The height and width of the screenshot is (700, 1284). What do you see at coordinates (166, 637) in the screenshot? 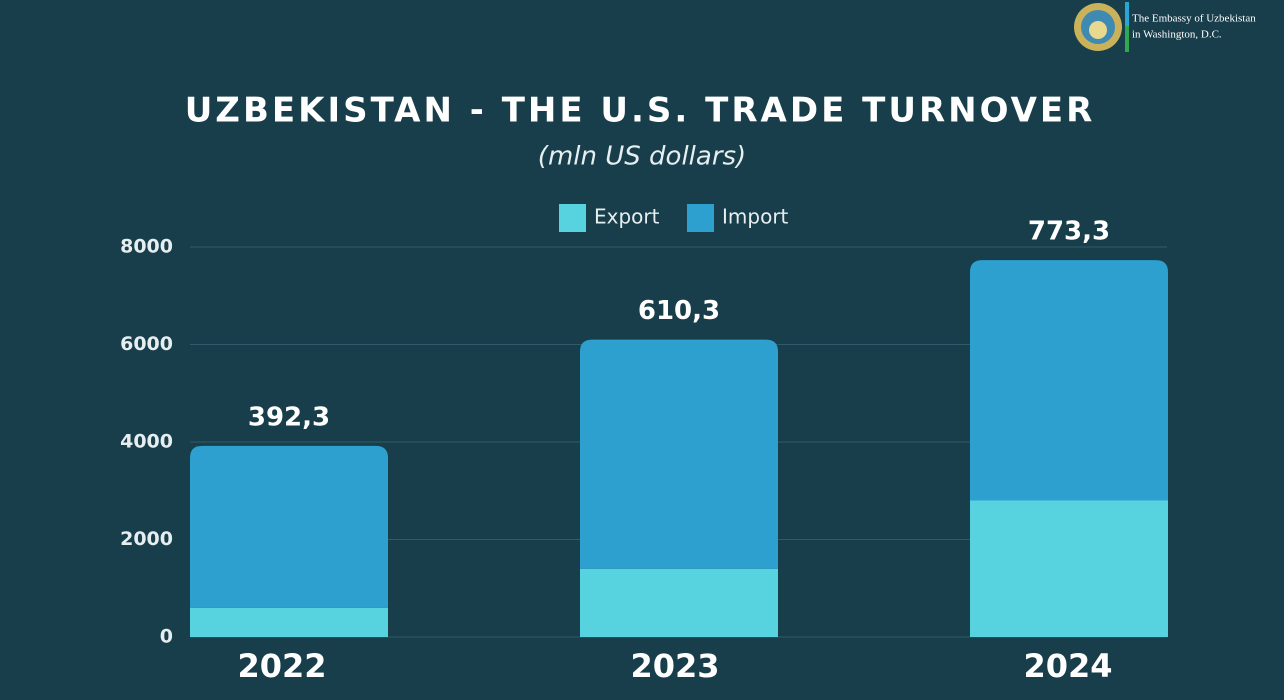
I see `y-tick-label: 0` at bounding box center [166, 637].